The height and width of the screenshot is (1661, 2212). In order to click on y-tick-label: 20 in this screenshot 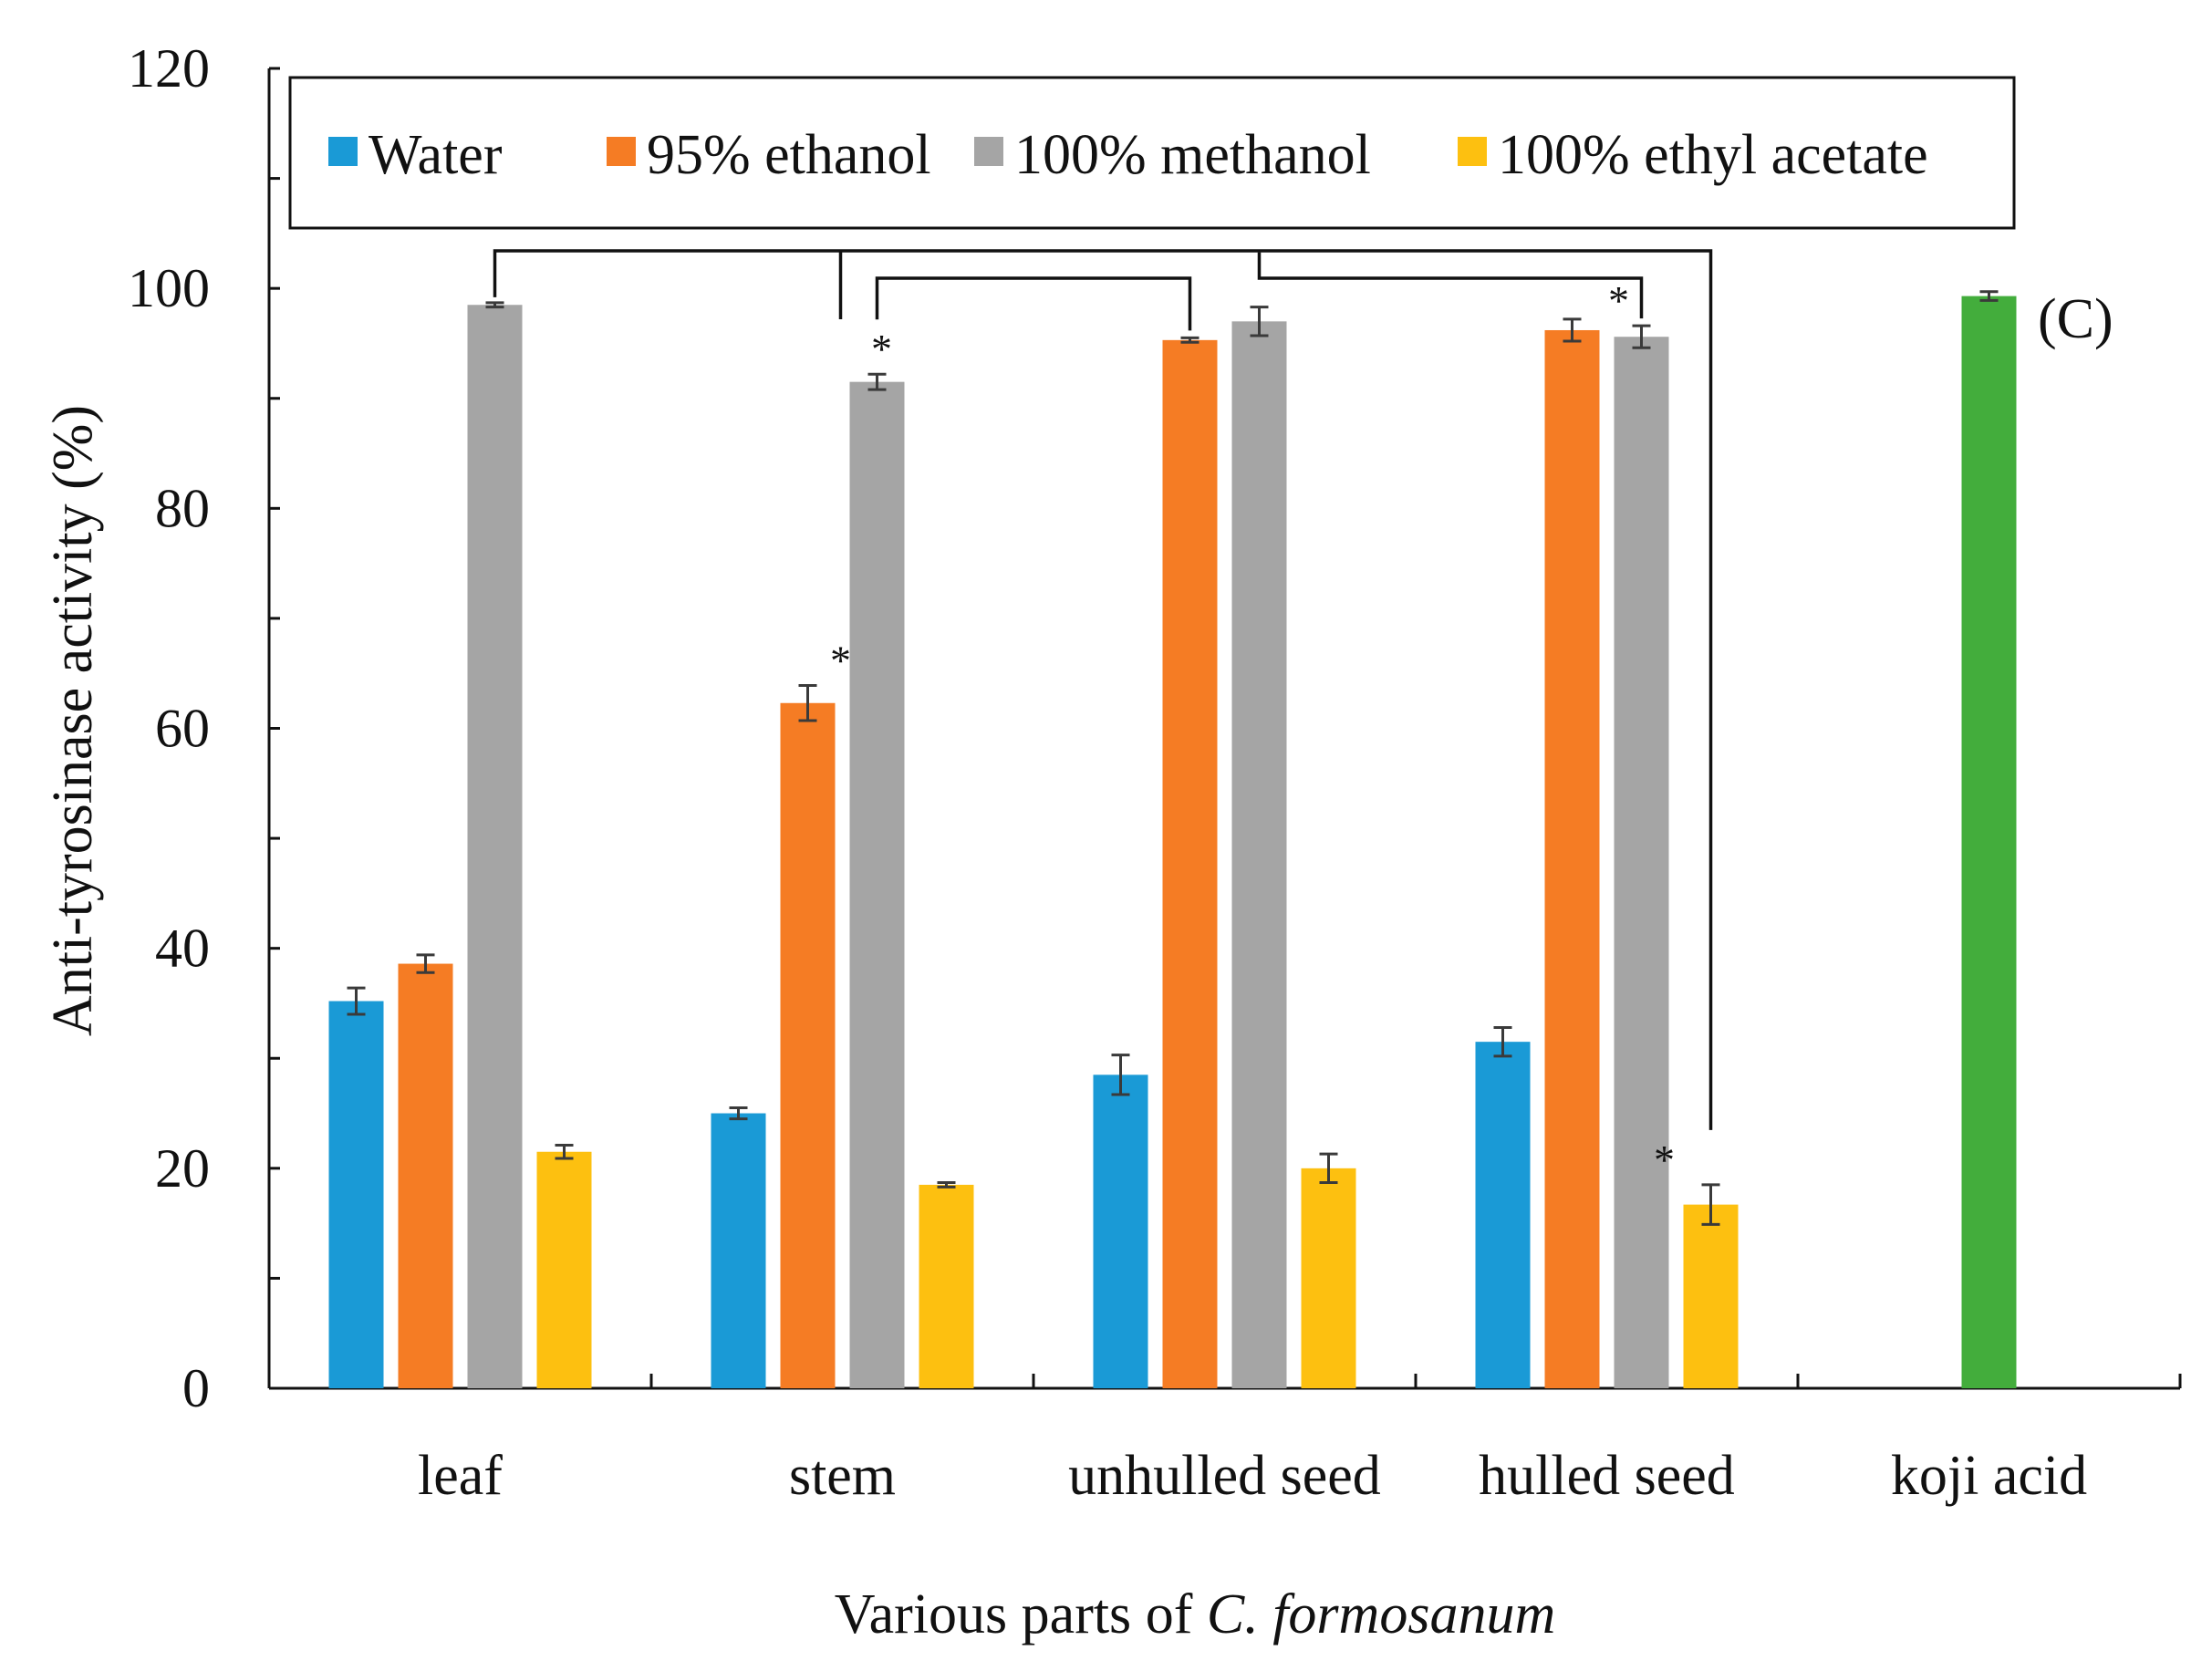, I will do `click(183, 1168)`.